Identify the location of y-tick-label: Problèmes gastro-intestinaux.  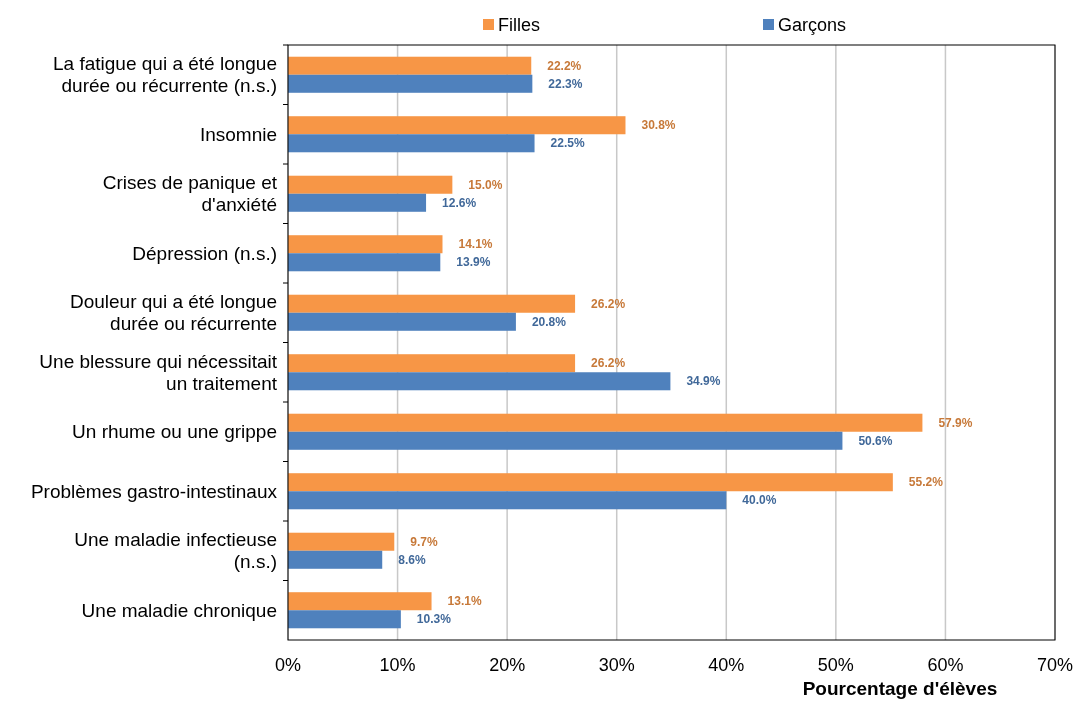
(154, 491).